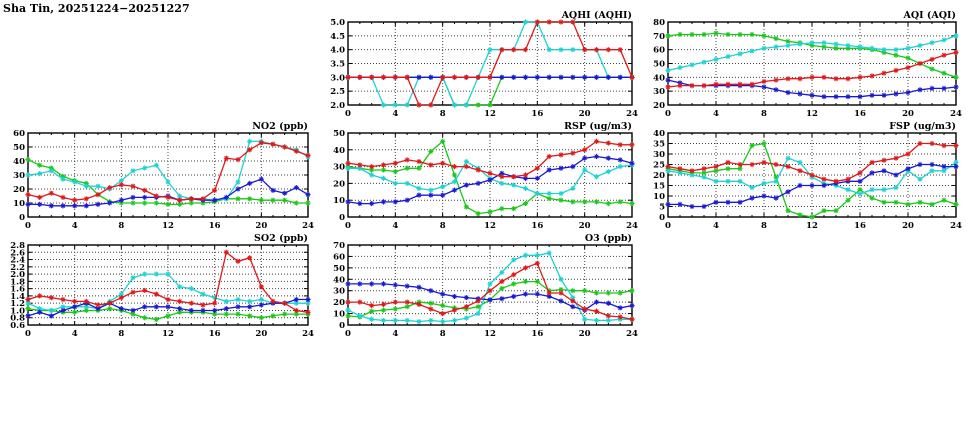 The image size is (975, 447). What do you see at coordinates (537, 334) in the screenshot?
I see `o3-xtick-label: 16` at bounding box center [537, 334].